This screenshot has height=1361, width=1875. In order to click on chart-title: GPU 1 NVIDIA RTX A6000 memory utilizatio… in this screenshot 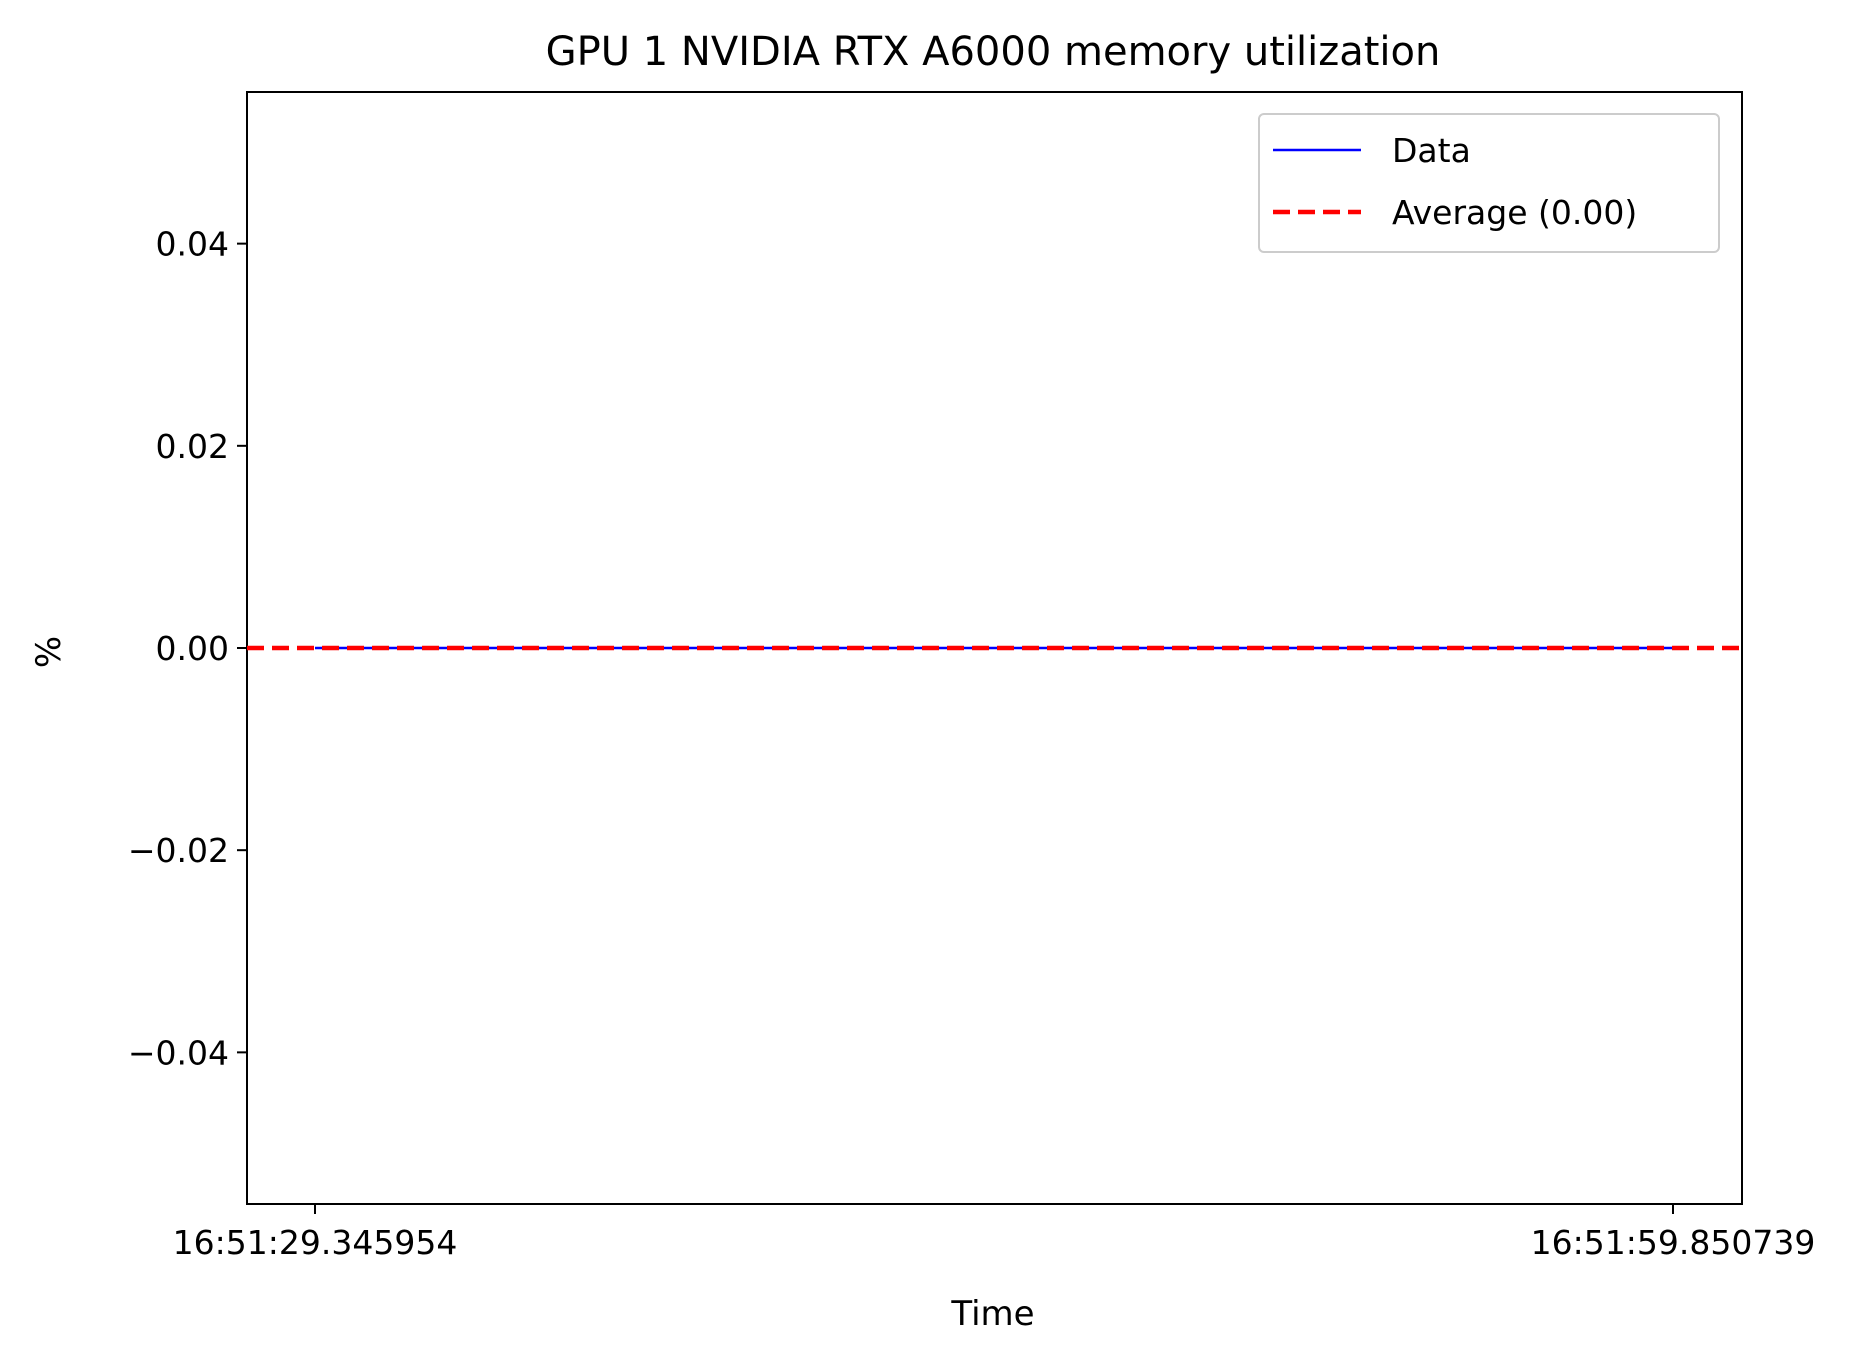, I will do `click(993, 52)`.